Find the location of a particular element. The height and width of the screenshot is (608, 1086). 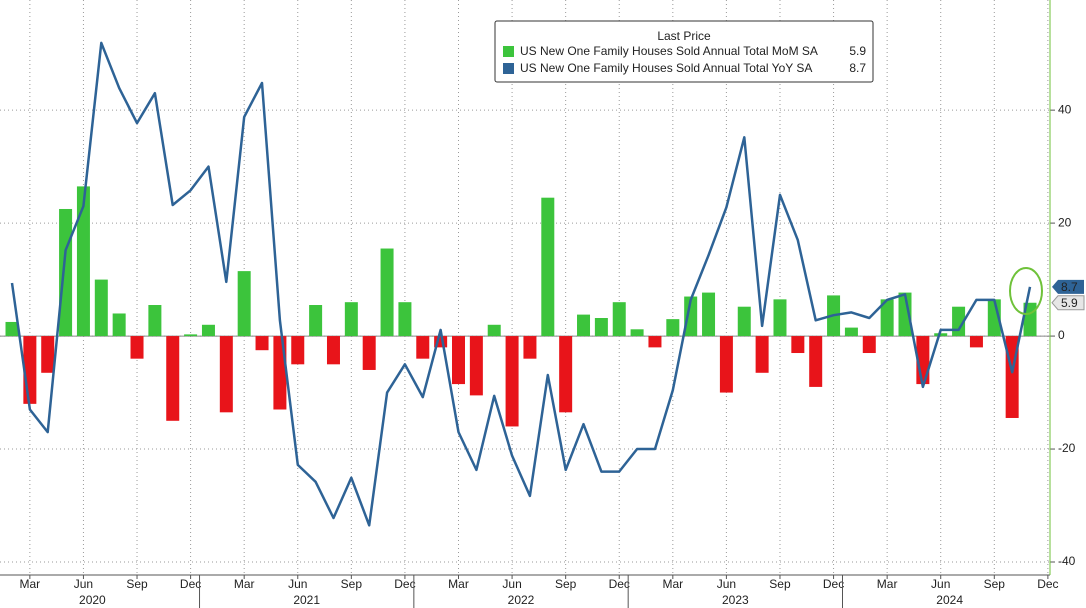

y-tick-label: -20 is located at coordinates (1067, 448).